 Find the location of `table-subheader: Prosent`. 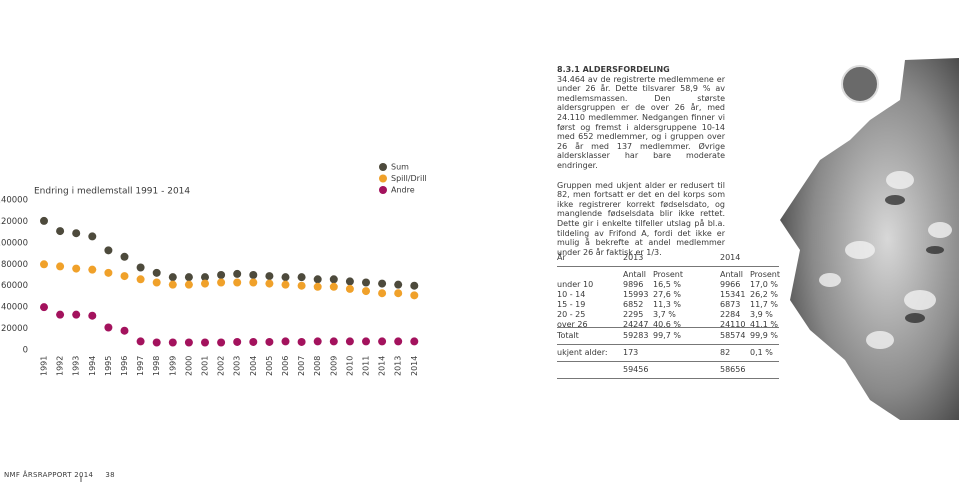

table-subheader: Prosent is located at coordinates (765, 274).